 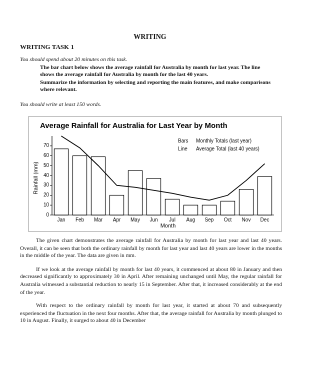 What do you see at coordinates (154, 220) in the screenshot?
I see `x-tick-label: Jun` at bounding box center [154, 220].